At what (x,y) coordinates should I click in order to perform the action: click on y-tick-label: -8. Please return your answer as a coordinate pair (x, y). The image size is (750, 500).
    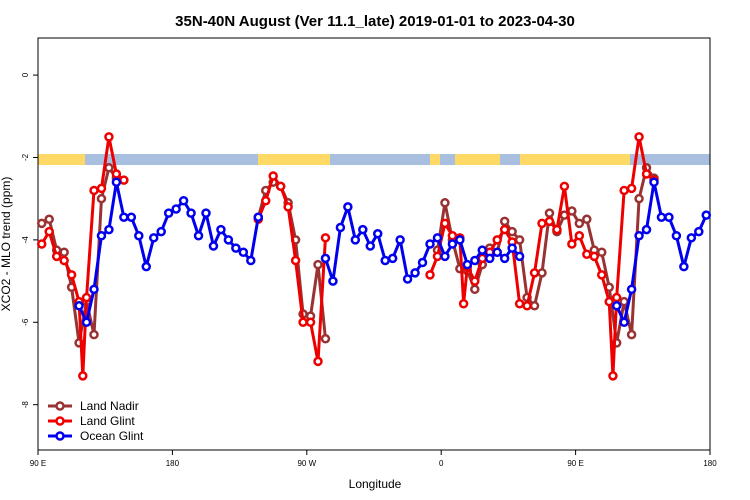
    Looking at the image, I should click on (25, 405).